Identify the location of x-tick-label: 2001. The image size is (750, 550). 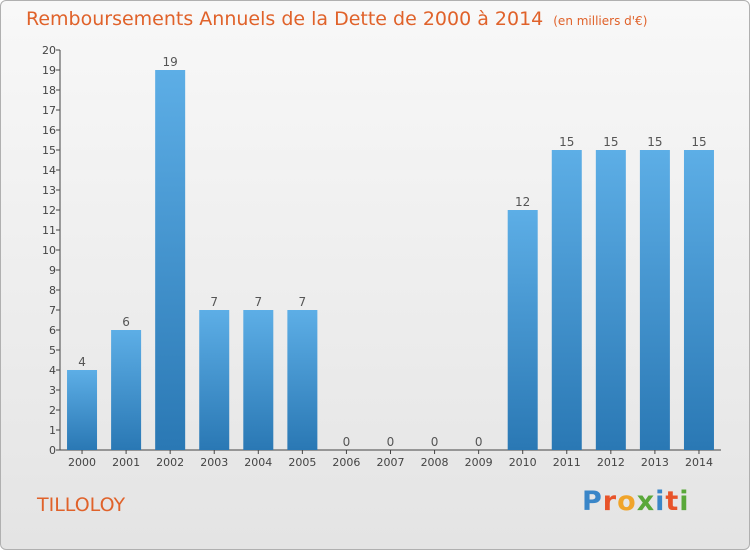
(126, 462).